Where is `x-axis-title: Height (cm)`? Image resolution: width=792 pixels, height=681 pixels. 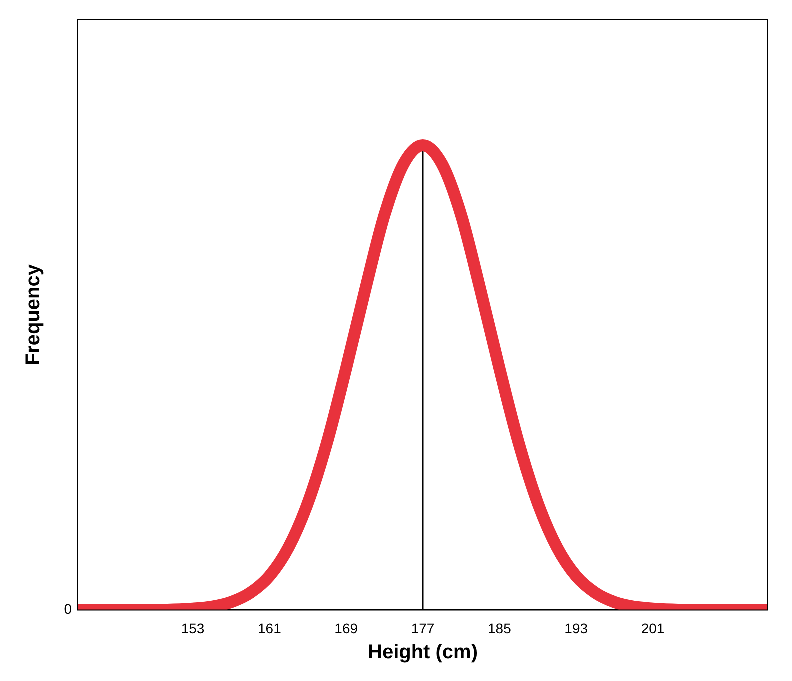 x-axis-title: Height (cm) is located at coordinates (423, 653).